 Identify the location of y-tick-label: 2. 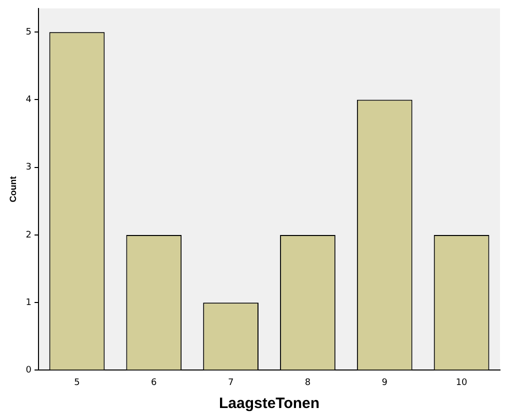
(29, 235).